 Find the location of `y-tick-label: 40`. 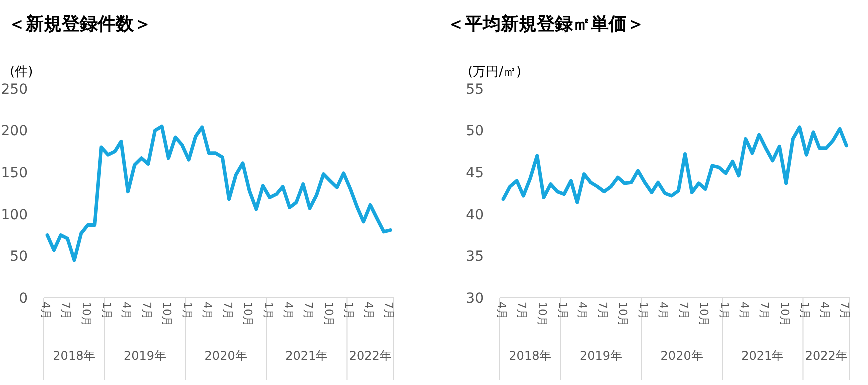

y-tick-label: 40 is located at coordinates (475, 215).